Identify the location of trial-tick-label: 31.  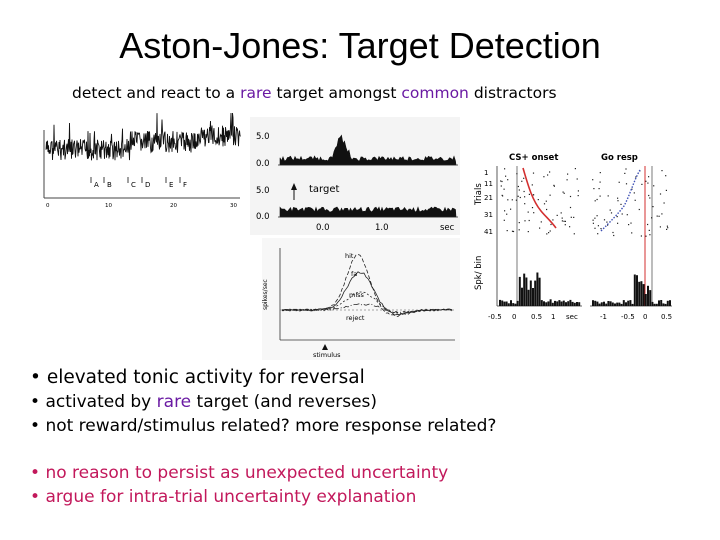
(488, 215).